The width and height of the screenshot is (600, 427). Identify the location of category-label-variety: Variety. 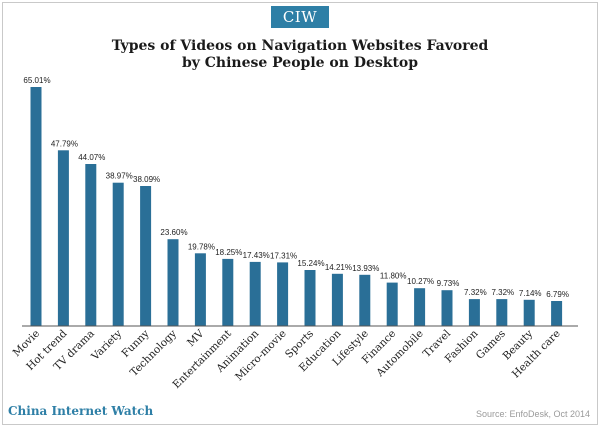
(107, 346).